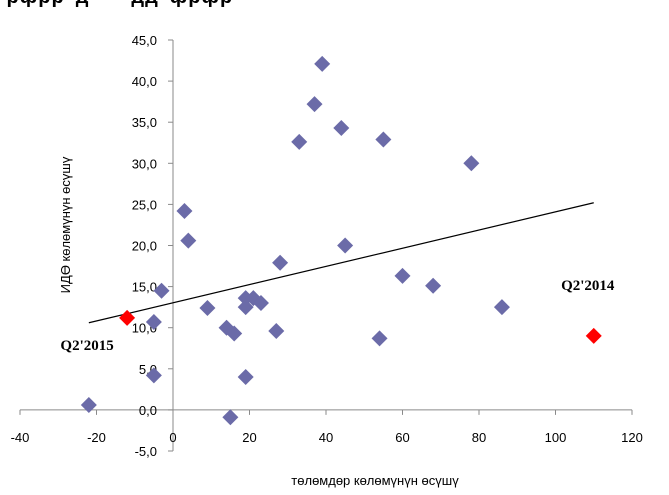  I want to click on y-tick-label: -5,0, so click(146, 451).